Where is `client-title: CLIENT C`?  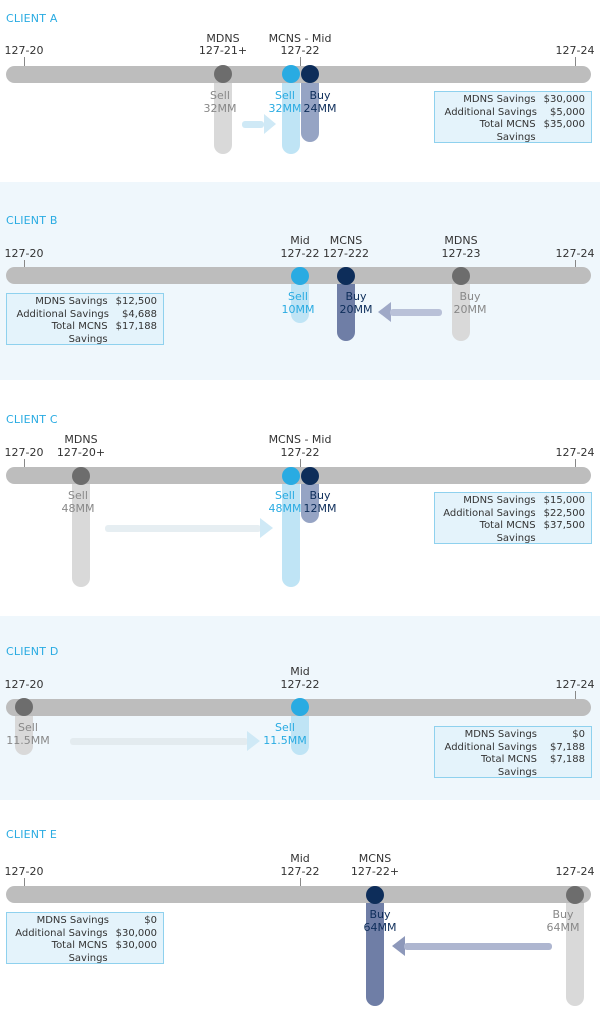
client-title: CLIENT C is located at coordinates (32, 419).